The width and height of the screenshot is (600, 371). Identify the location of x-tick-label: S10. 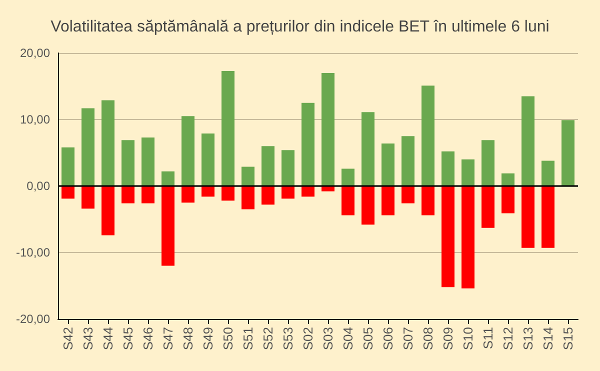
(468, 338).